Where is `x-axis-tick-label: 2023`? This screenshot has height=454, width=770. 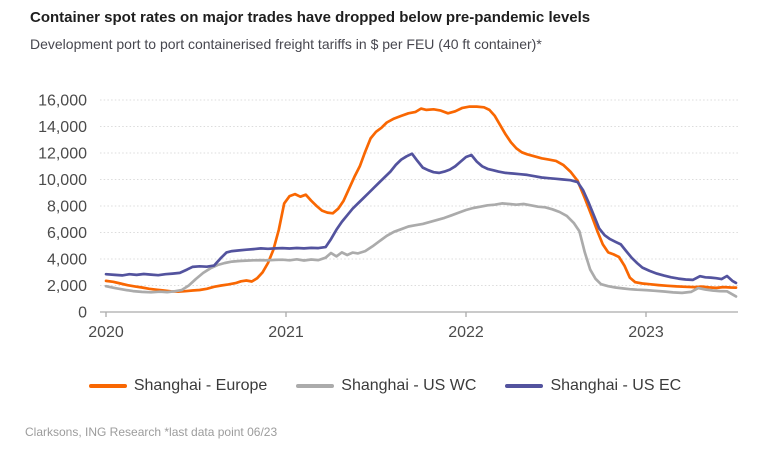 x-axis-tick-label: 2023 is located at coordinates (646, 332).